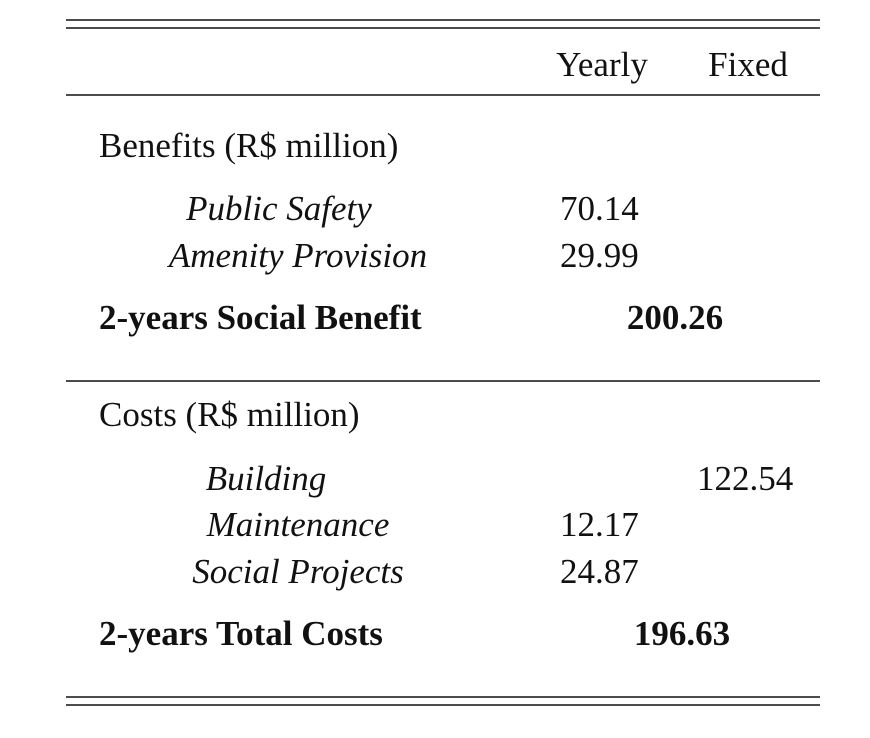  What do you see at coordinates (278, 208) in the screenshot?
I see `row-label: Public Safety` at bounding box center [278, 208].